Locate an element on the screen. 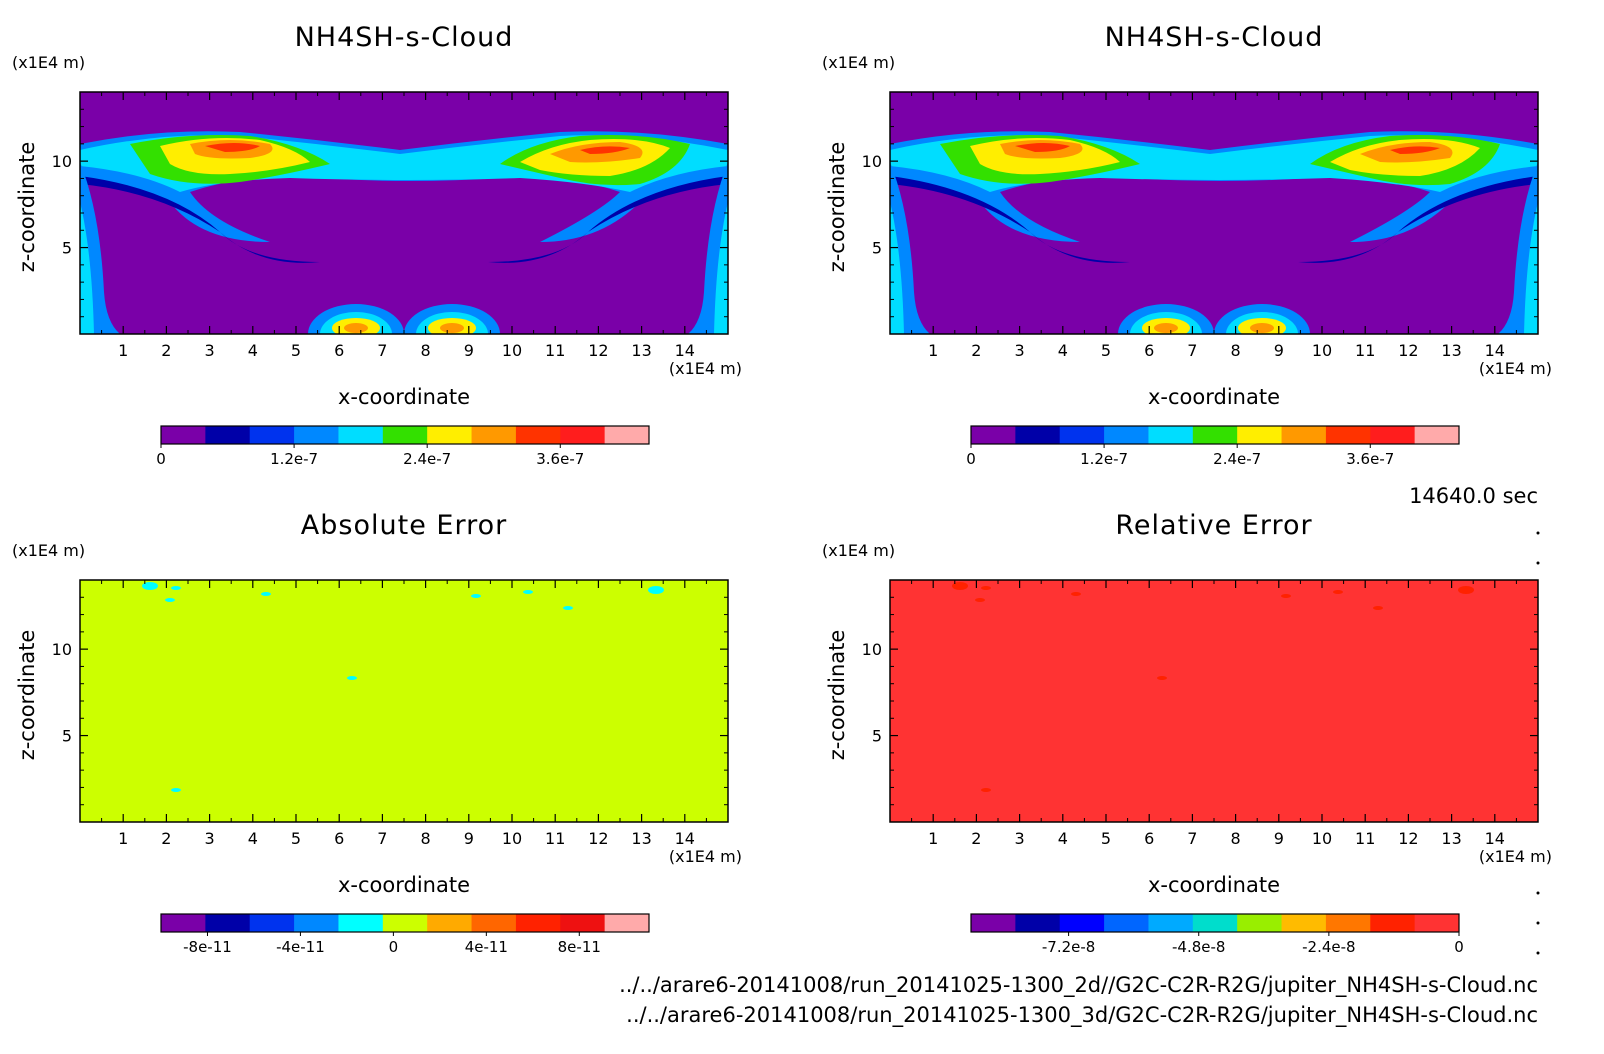  x-unit-label: (x1E4 m) is located at coordinates (705, 368).